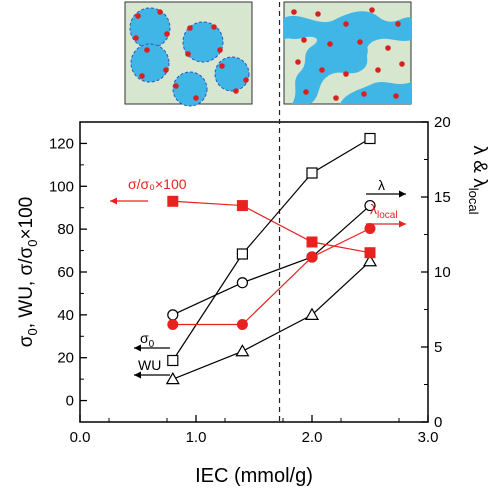 This screenshot has width=500, height=502. I want to click on left-tick-label: 80, so click(65, 229).